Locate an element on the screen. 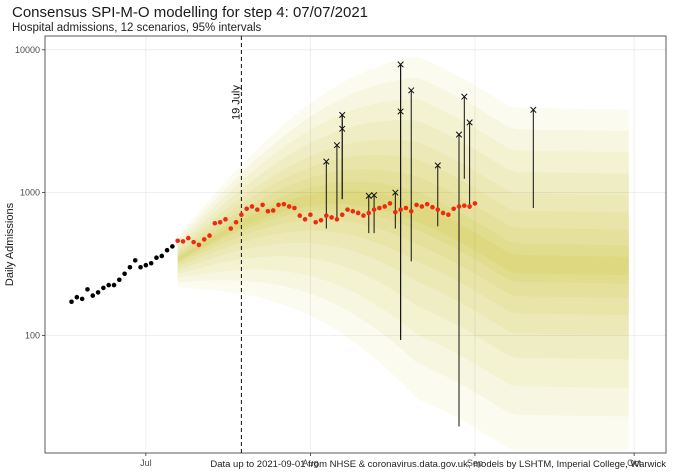 Image resolution: width=680 pixels, height=476 pixels. y-tick-label: 1000 is located at coordinates (30, 193).